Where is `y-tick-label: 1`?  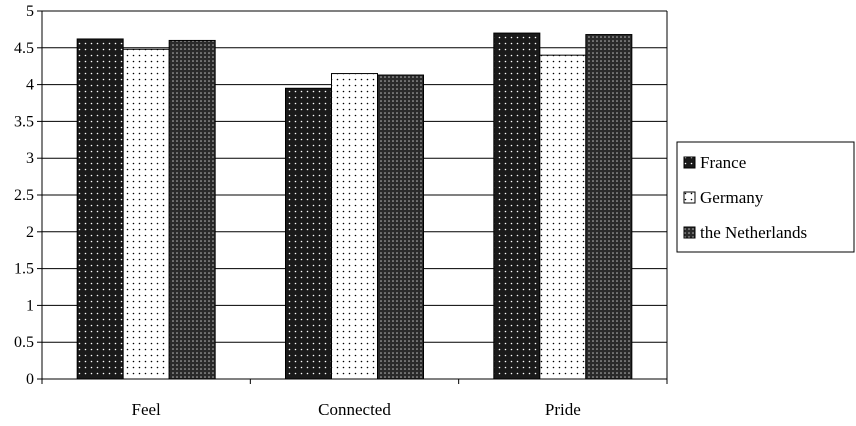 y-tick-label: 1 is located at coordinates (30, 305).